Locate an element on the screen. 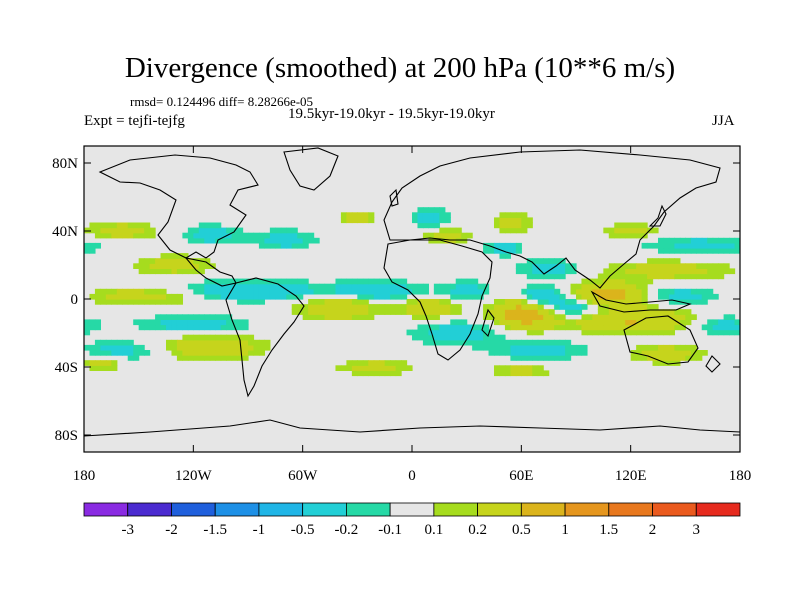 The height and width of the screenshot is (600, 800). colorbar-label: -1.5 is located at coordinates (215, 530).